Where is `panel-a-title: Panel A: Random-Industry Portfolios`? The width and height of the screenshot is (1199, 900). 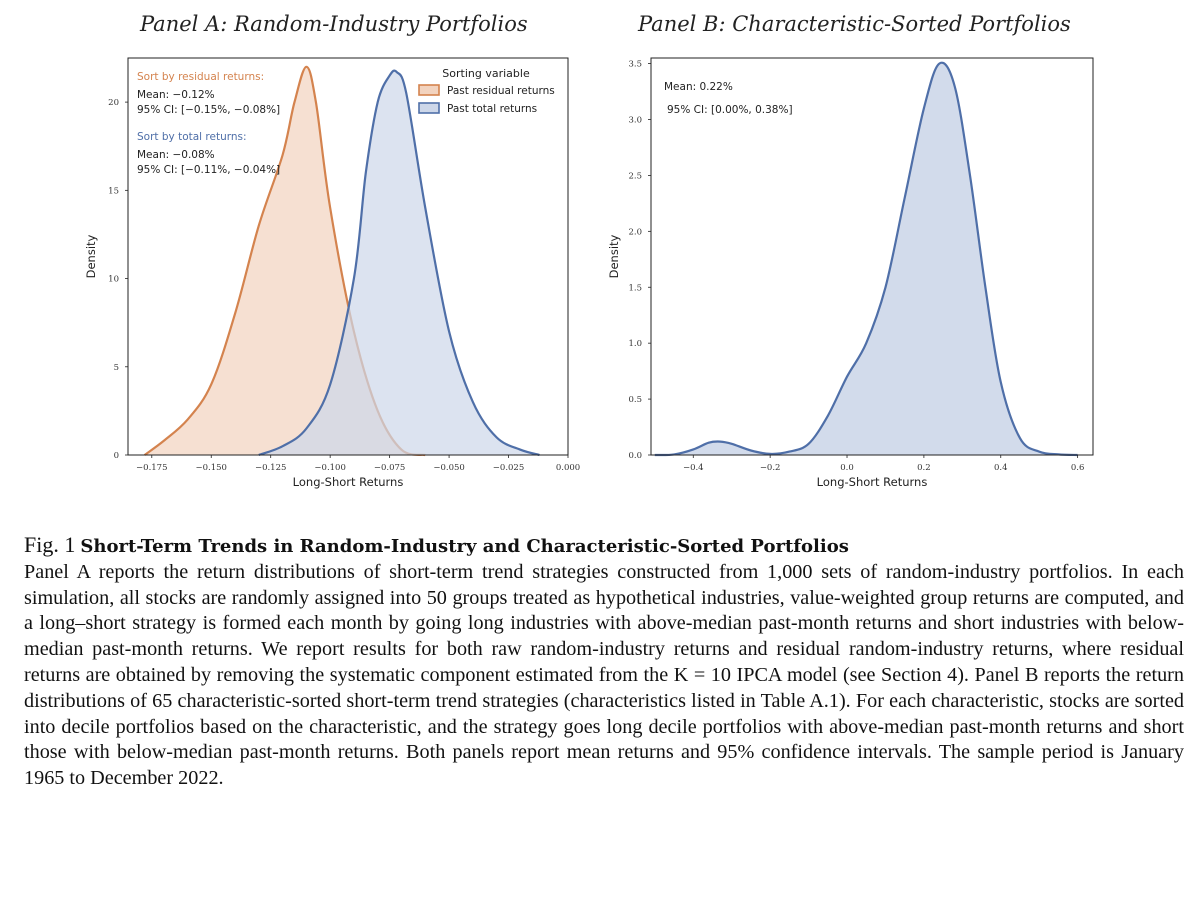 panel-a-title: Panel A: Random-Industry Portfolios is located at coordinates (334, 24).